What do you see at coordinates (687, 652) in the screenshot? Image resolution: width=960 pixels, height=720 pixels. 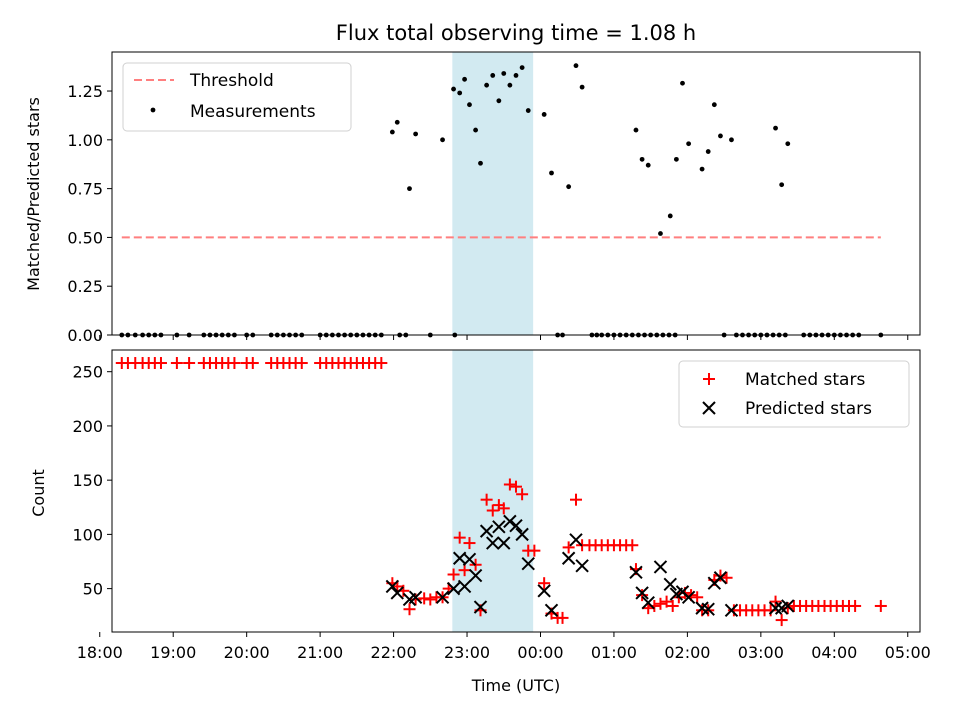 I see `x-tick-label: 02:00` at bounding box center [687, 652].